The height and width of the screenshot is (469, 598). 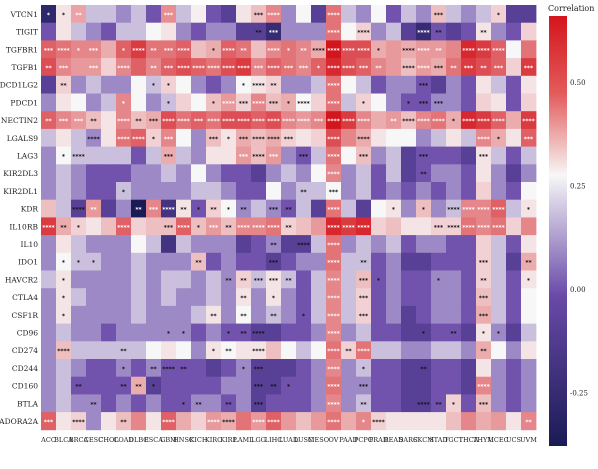 What do you see at coordinates (334, 440) in the screenshot?
I see `column-label: OV` at bounding box center [334, 440].